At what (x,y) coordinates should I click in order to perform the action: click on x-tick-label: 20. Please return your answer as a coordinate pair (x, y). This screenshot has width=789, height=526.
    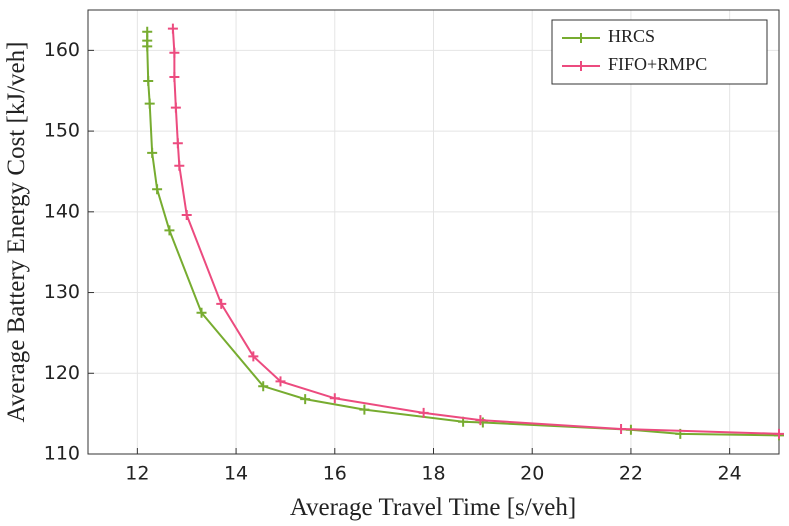
    Looking at the image, I should click on (532, 474).